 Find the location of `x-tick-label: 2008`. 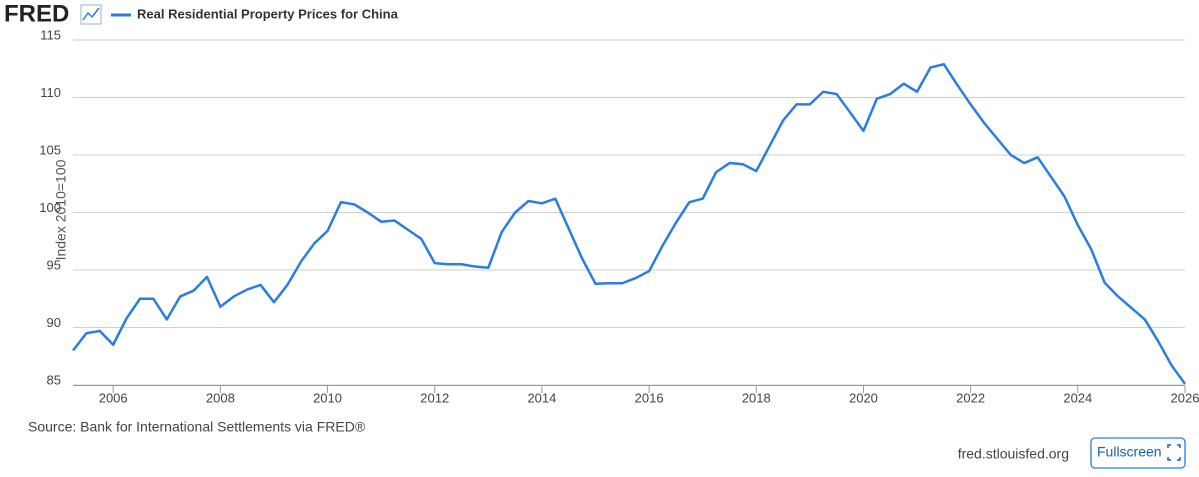

x-tick-label: 2008 is located at coordinates (220, 397).